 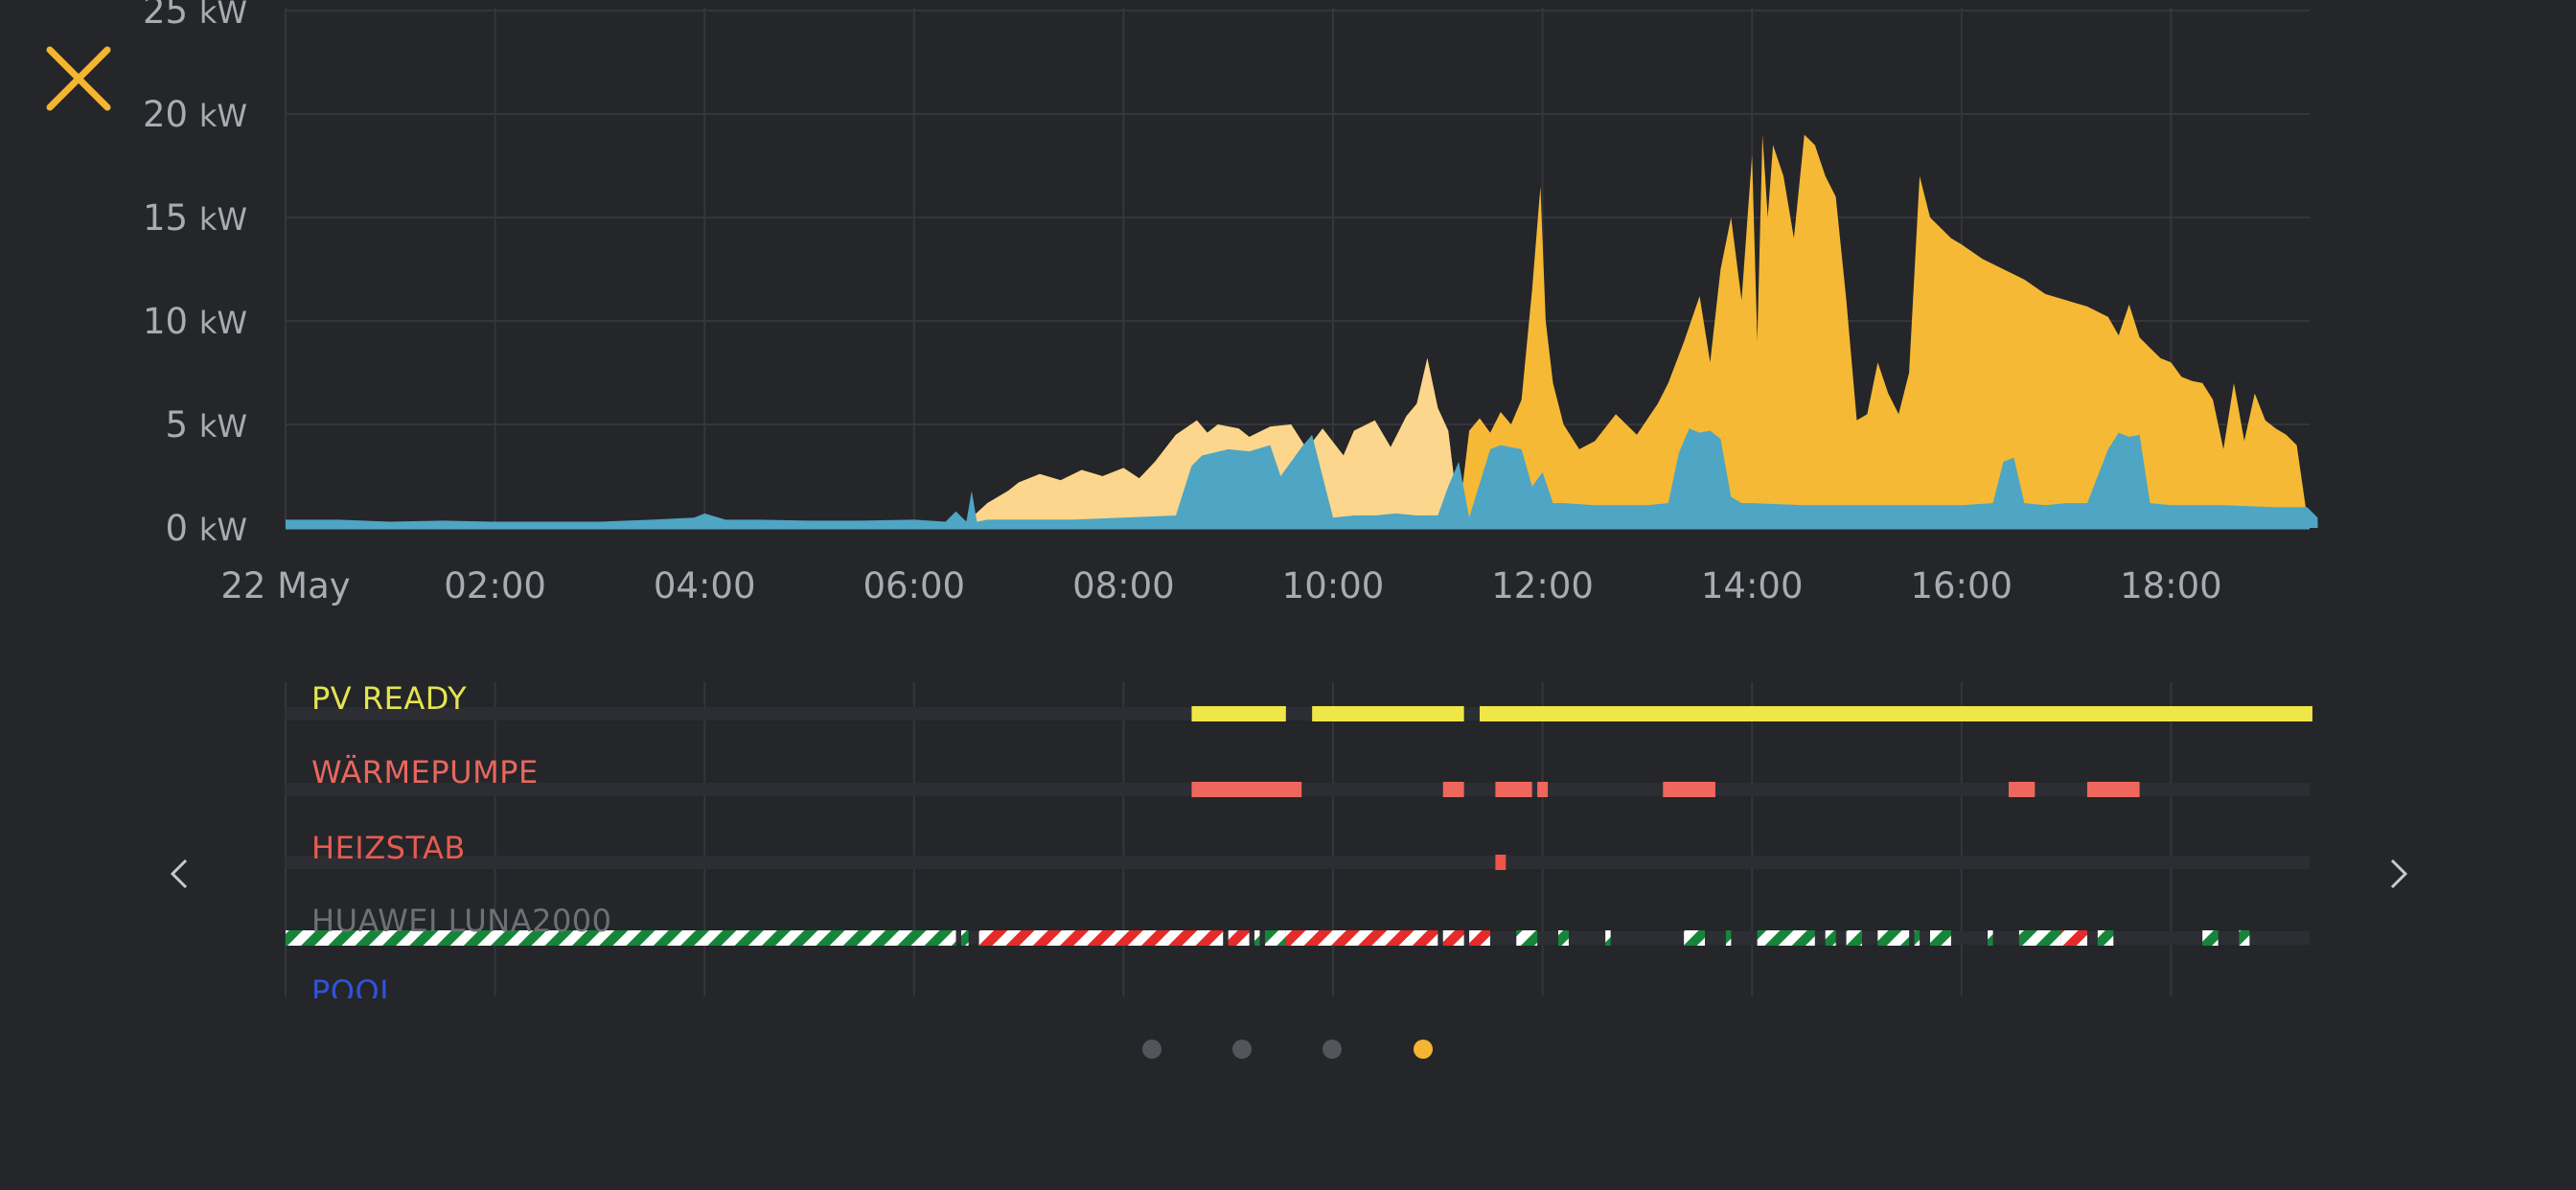 I want to click on y-tick-label: 20 kW, so click(x=195, y=115).